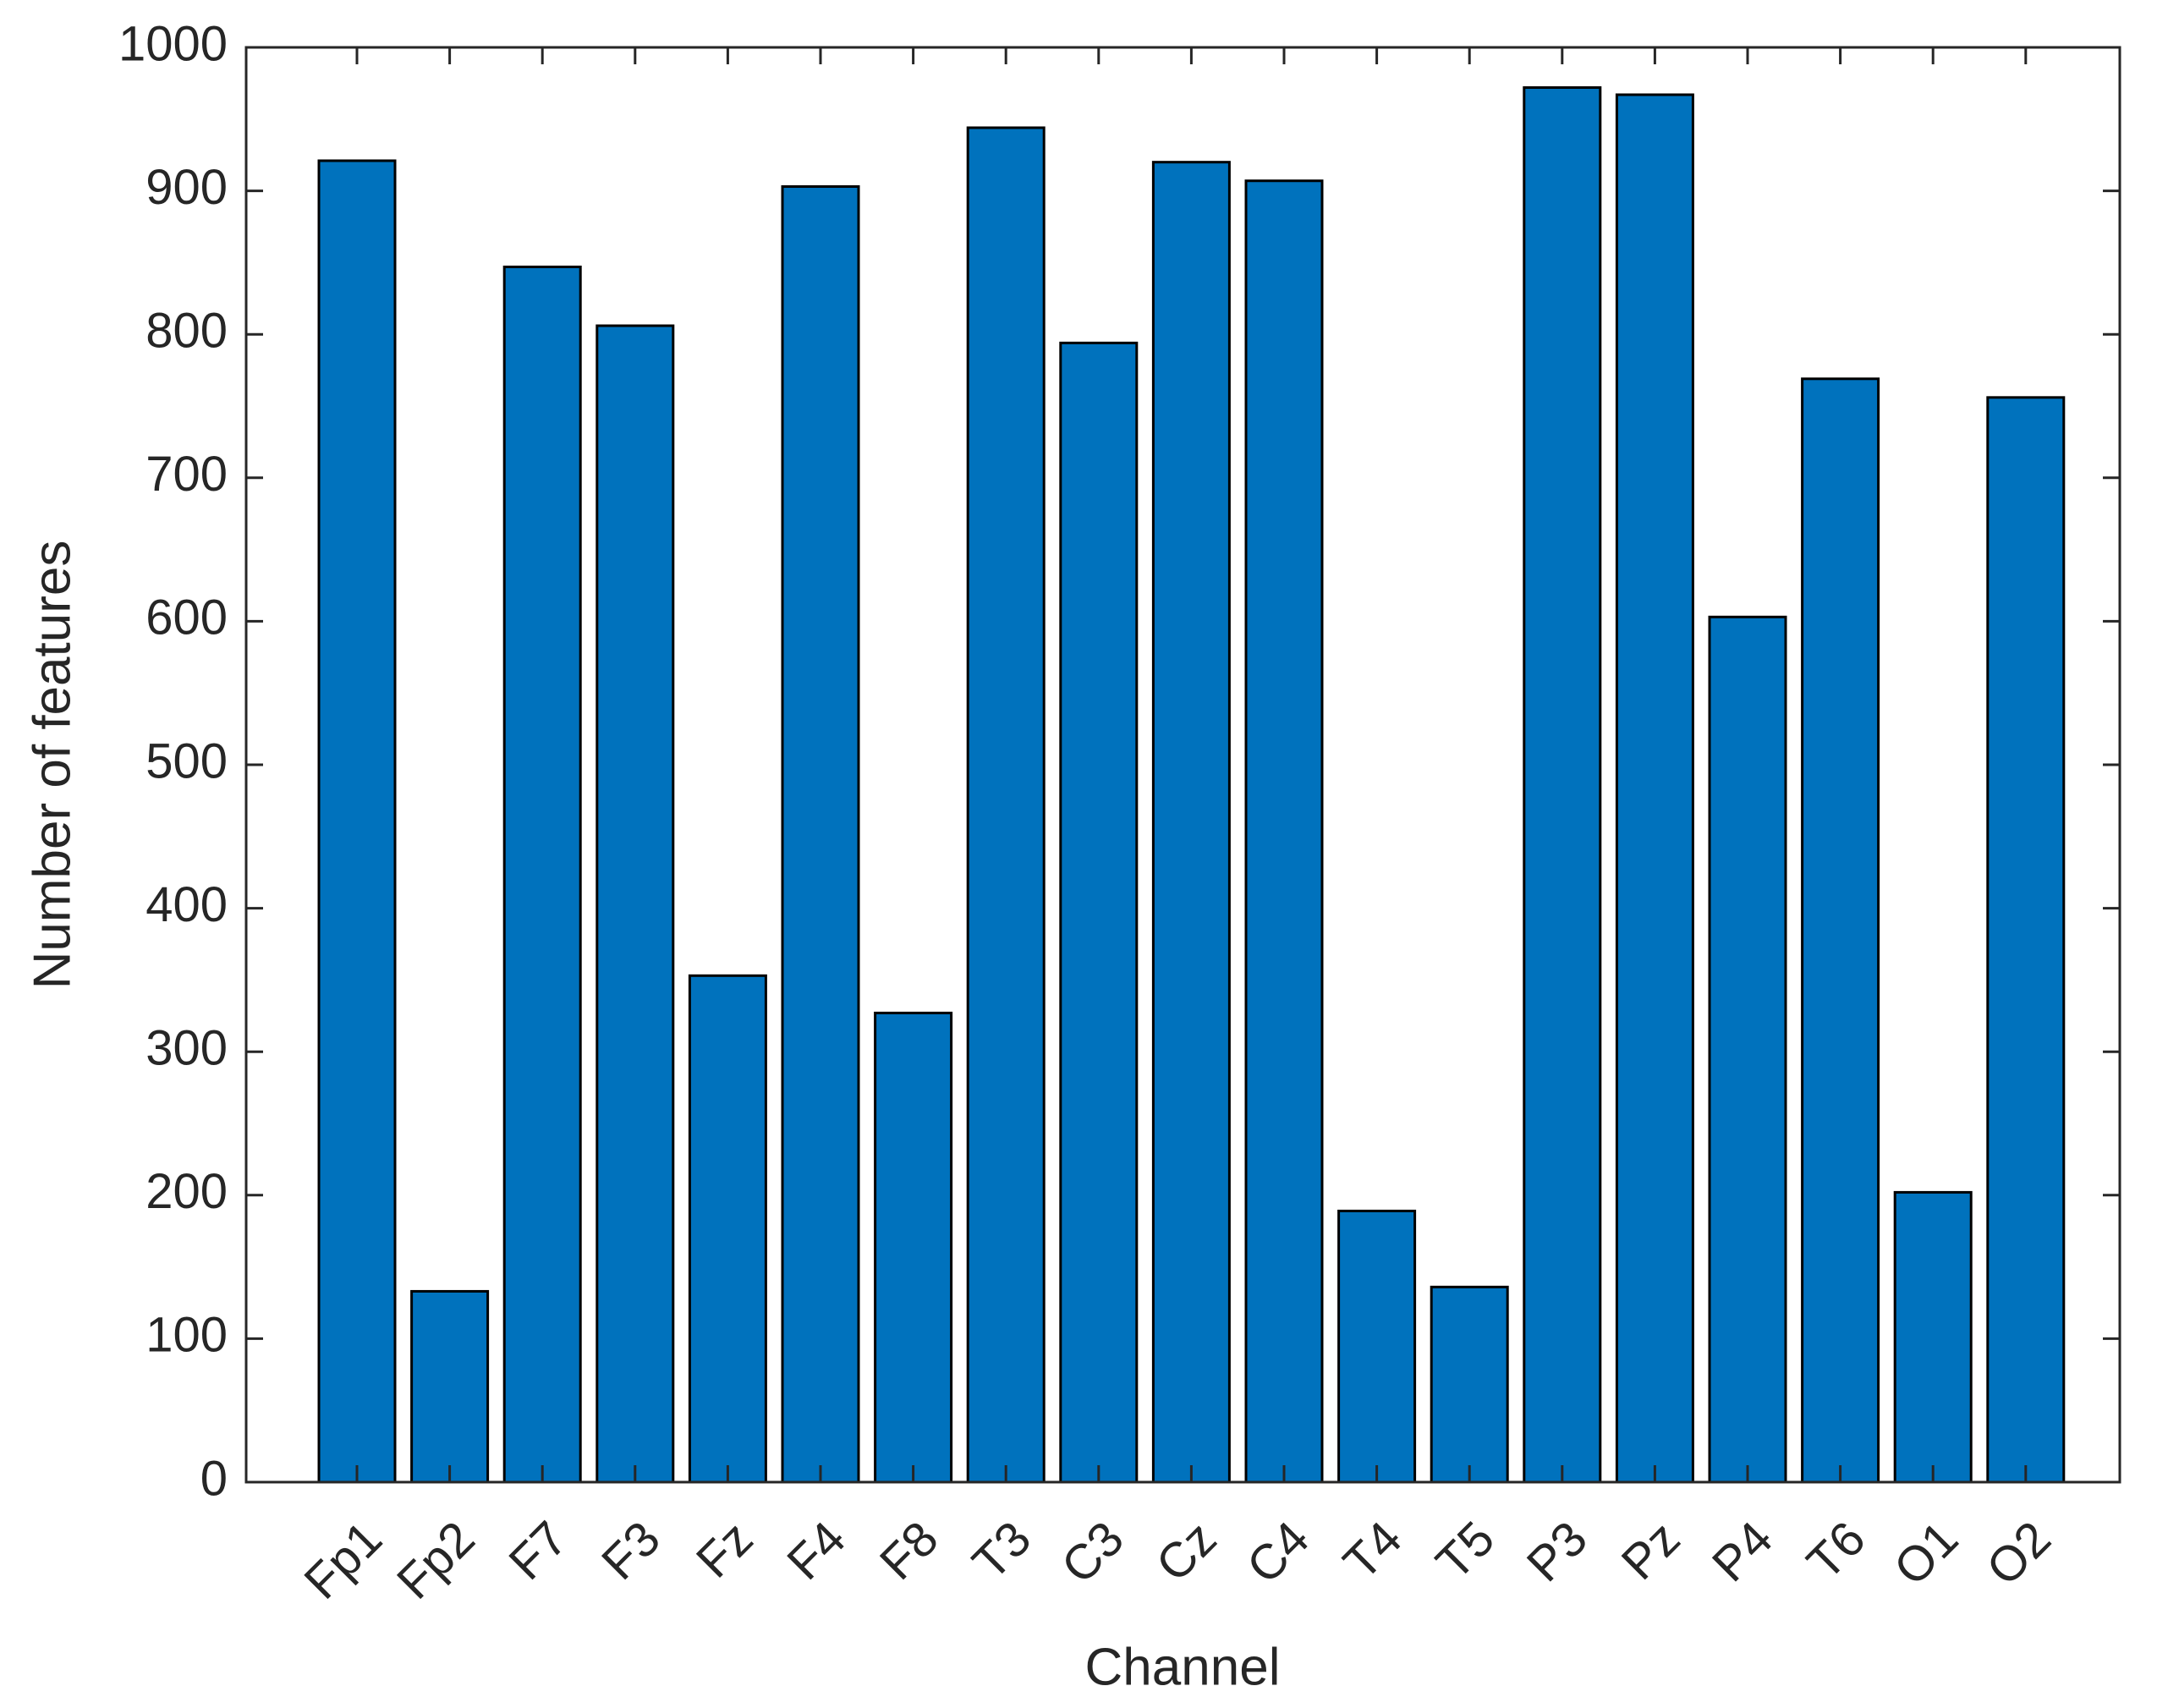  I want to click on y-tick-label: 800, so click(186, 331).